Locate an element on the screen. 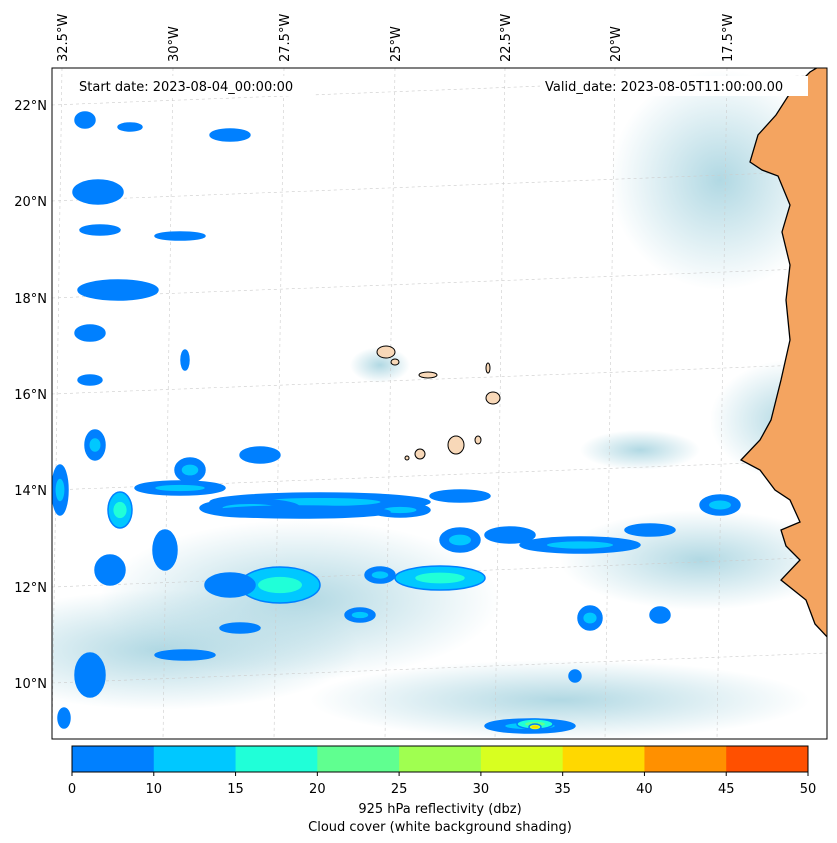 The image size is (837, 843). latitude-label: 18°N is located at coordinates (30, 299).